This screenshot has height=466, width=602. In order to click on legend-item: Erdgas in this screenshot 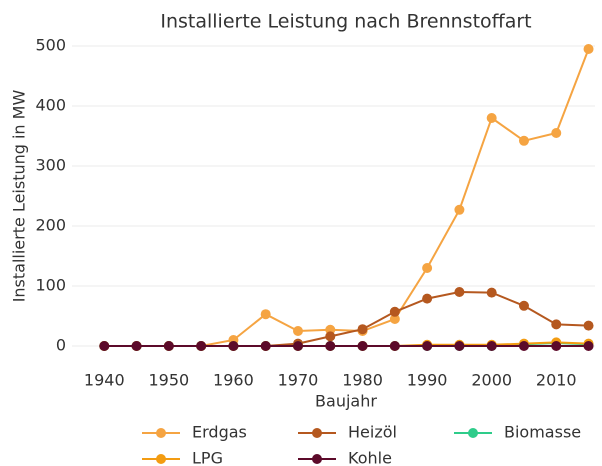, I will do `click(194, 432)`.